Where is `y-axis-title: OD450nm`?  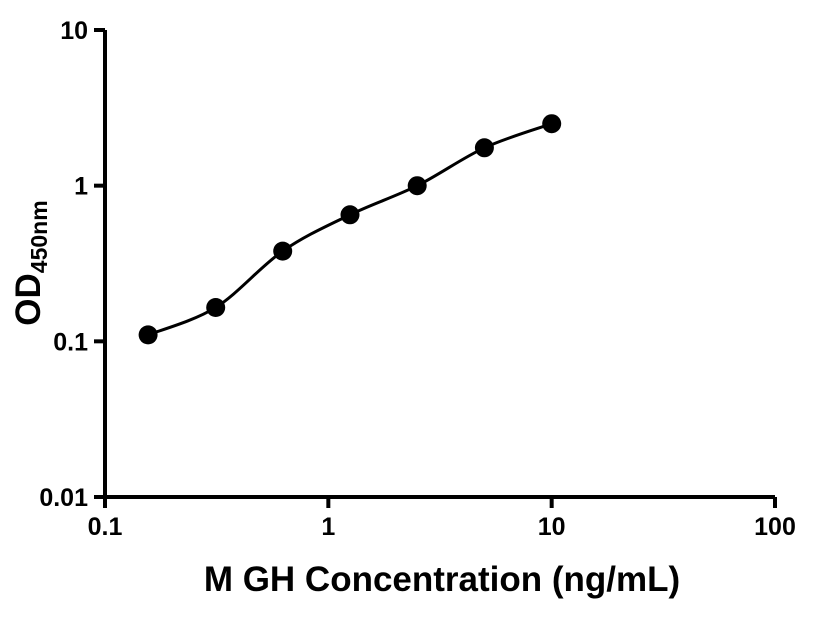 y-axis-title: OD450nm is located at coordinates (30, 262).